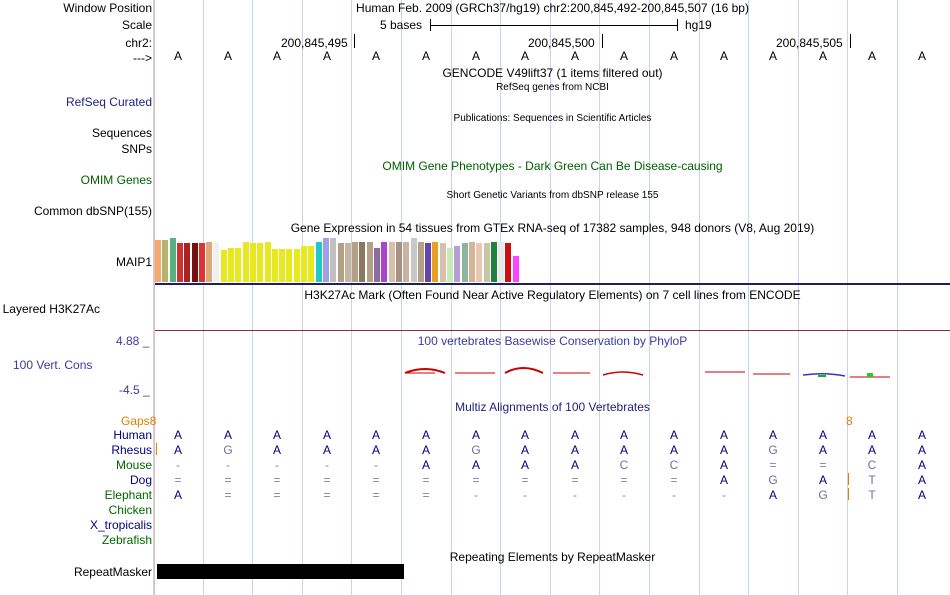 The height and width of the screenshot is (595, 950). I want to click on chrom-label: chr2:, so click(138, 43).